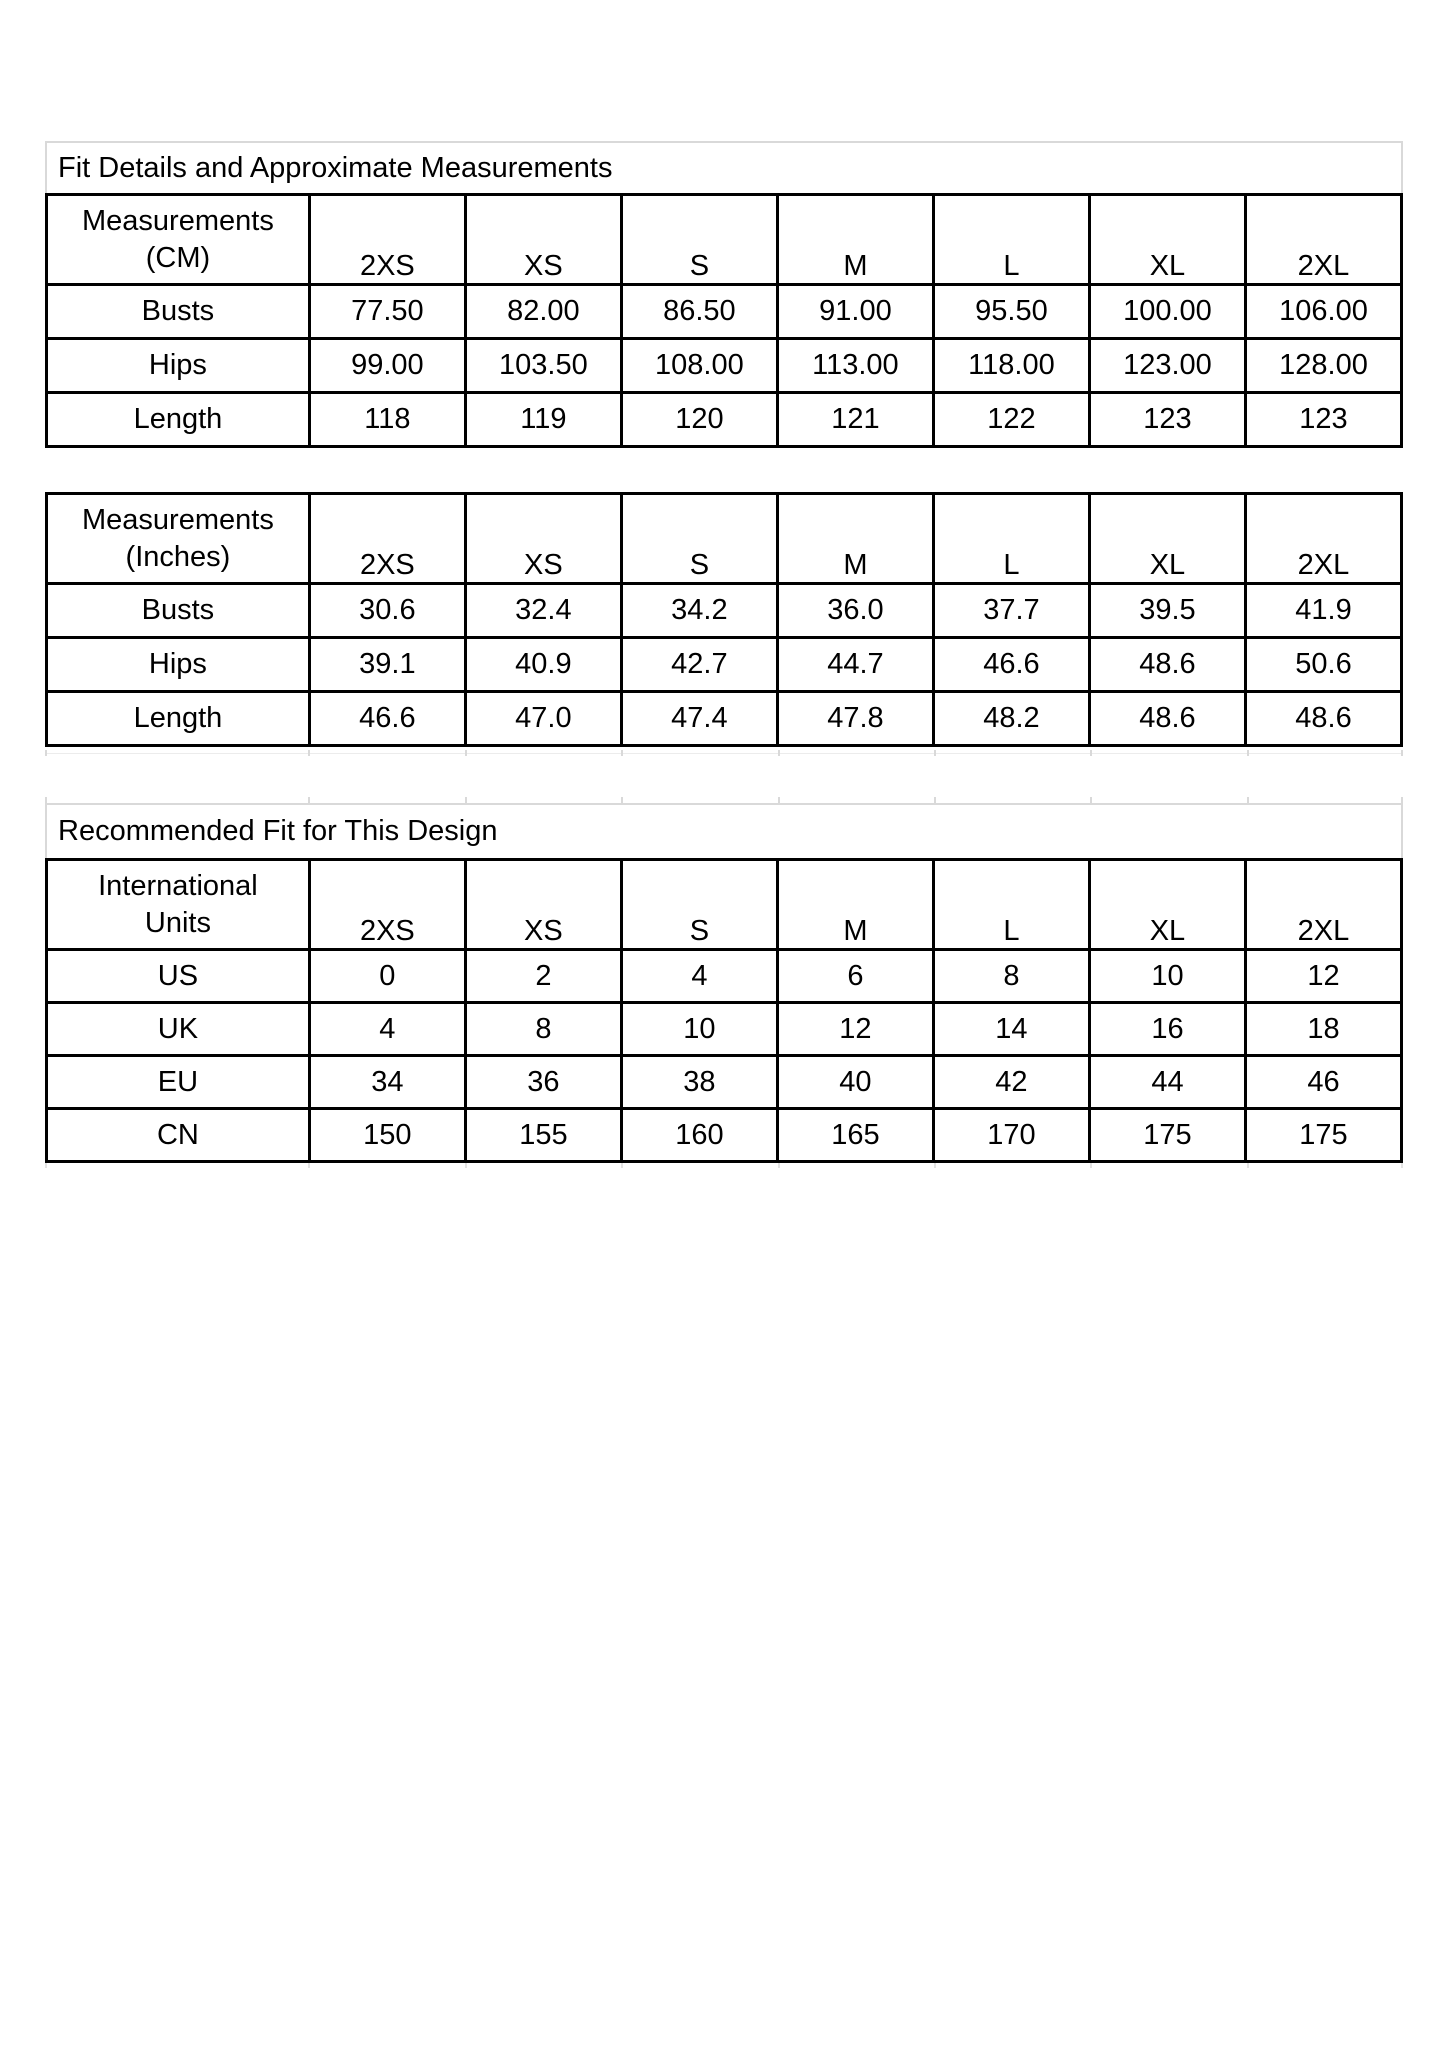  Describe the element at coordinates (1167, 1029) in the screenshot. I see `data-cell: 16` at that location.